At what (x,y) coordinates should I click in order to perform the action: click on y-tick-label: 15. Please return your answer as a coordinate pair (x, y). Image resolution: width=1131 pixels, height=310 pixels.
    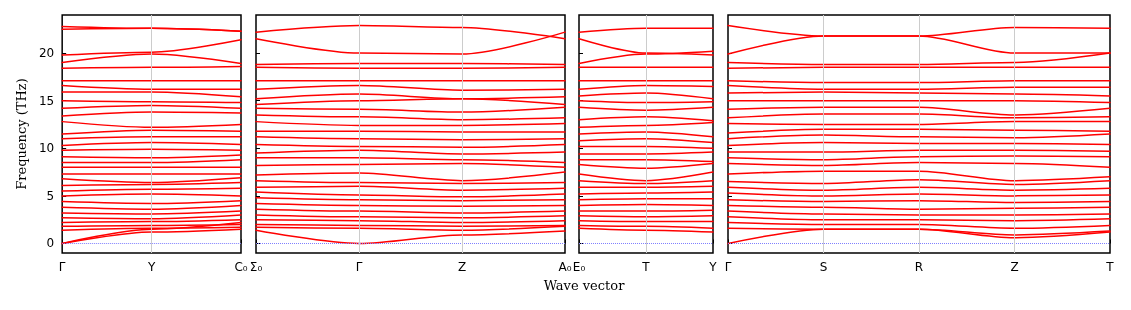
    Looking at the image, I should click on (46, 100).